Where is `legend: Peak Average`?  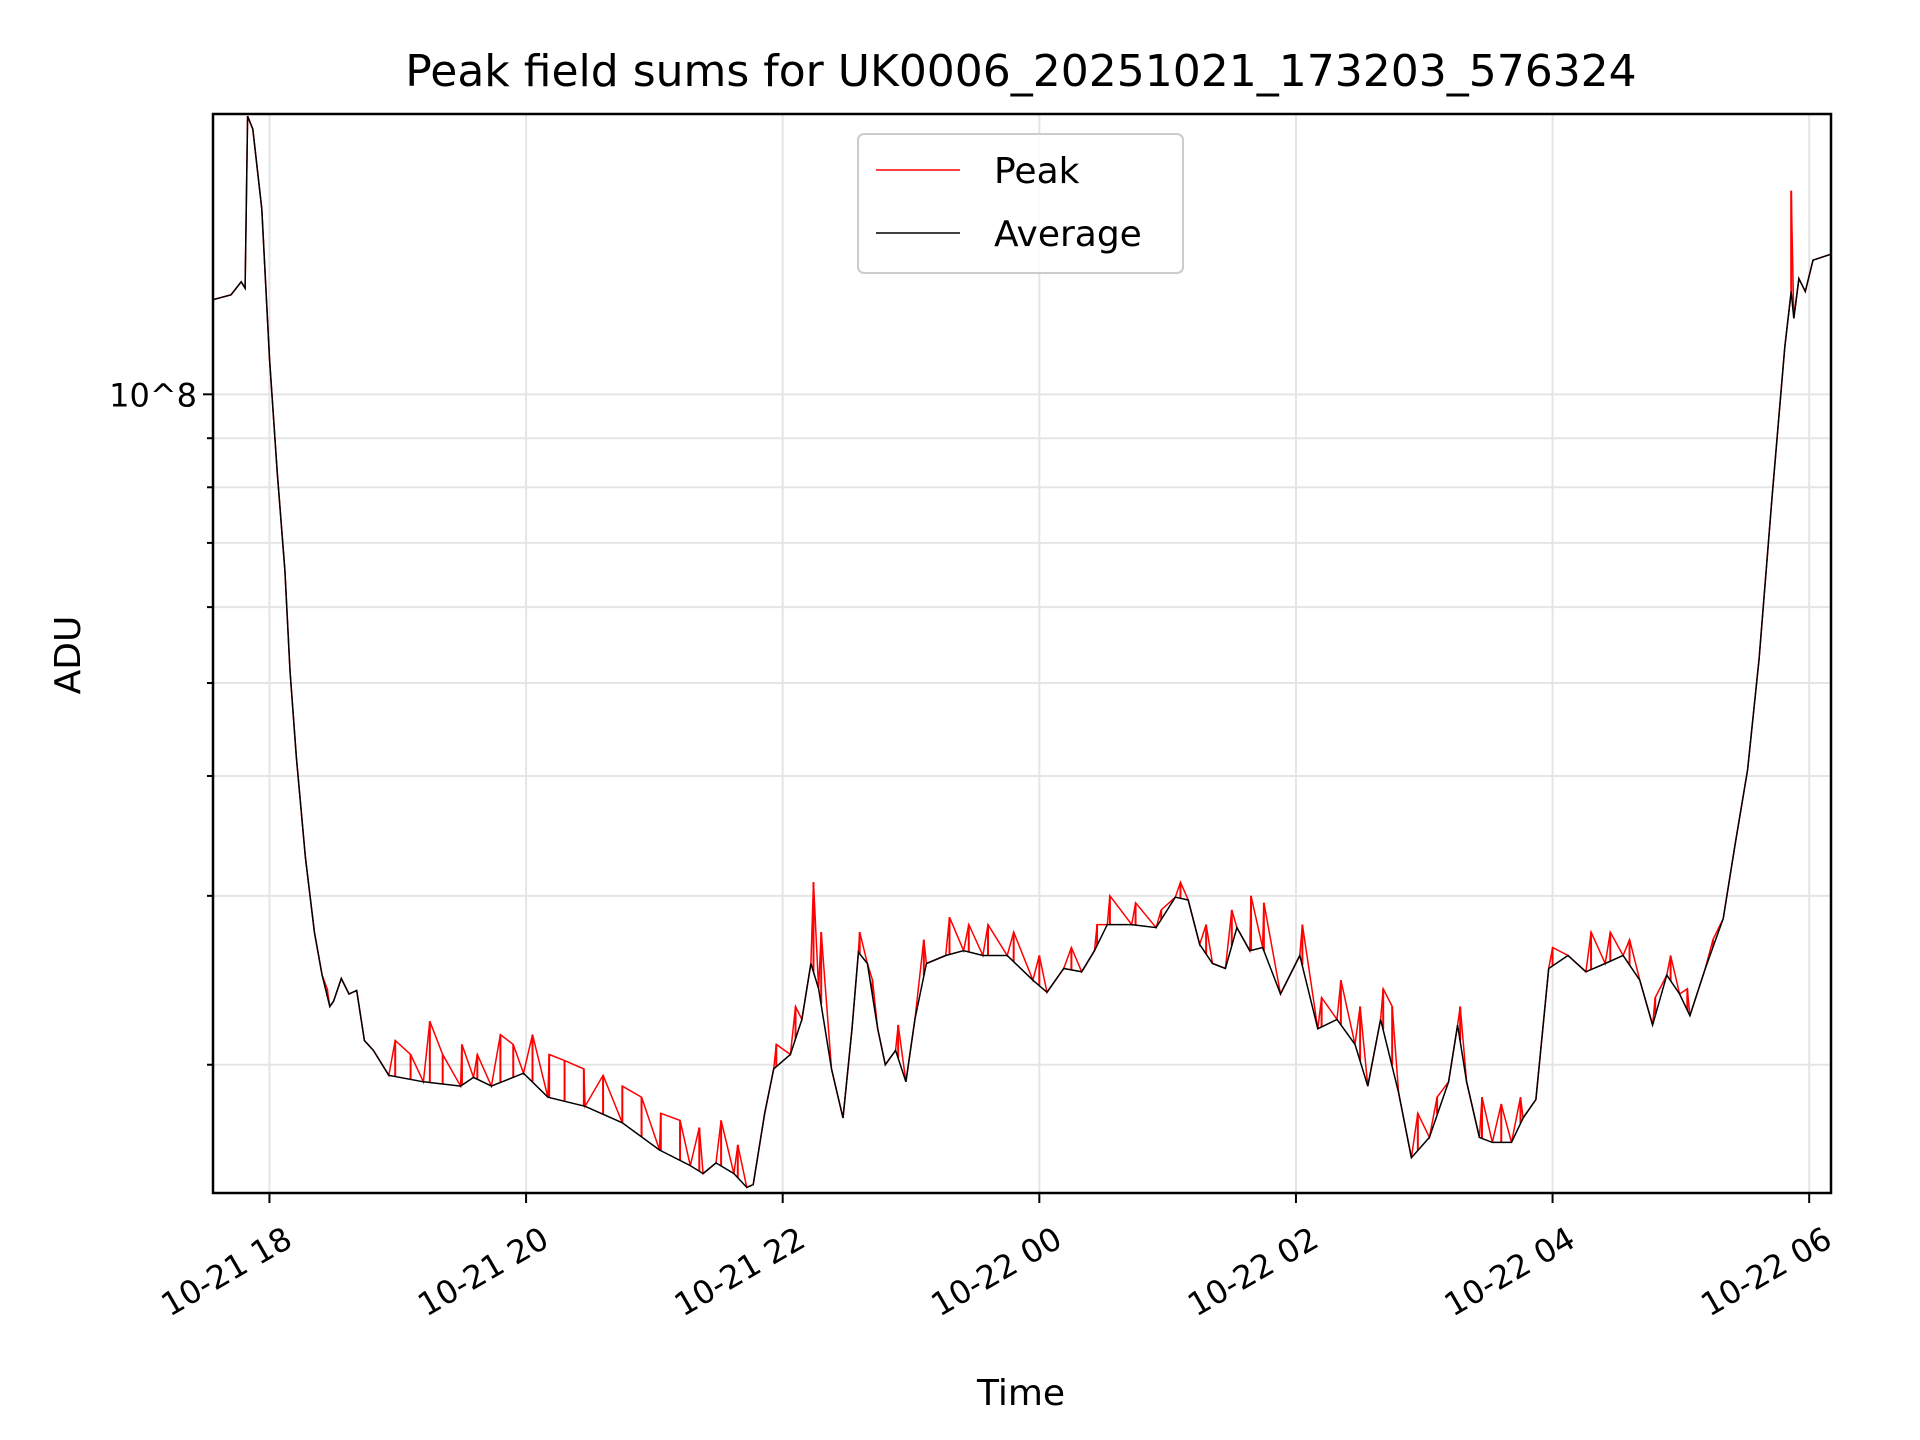
legend: Peak Average is located at coordinates (1020, 203).